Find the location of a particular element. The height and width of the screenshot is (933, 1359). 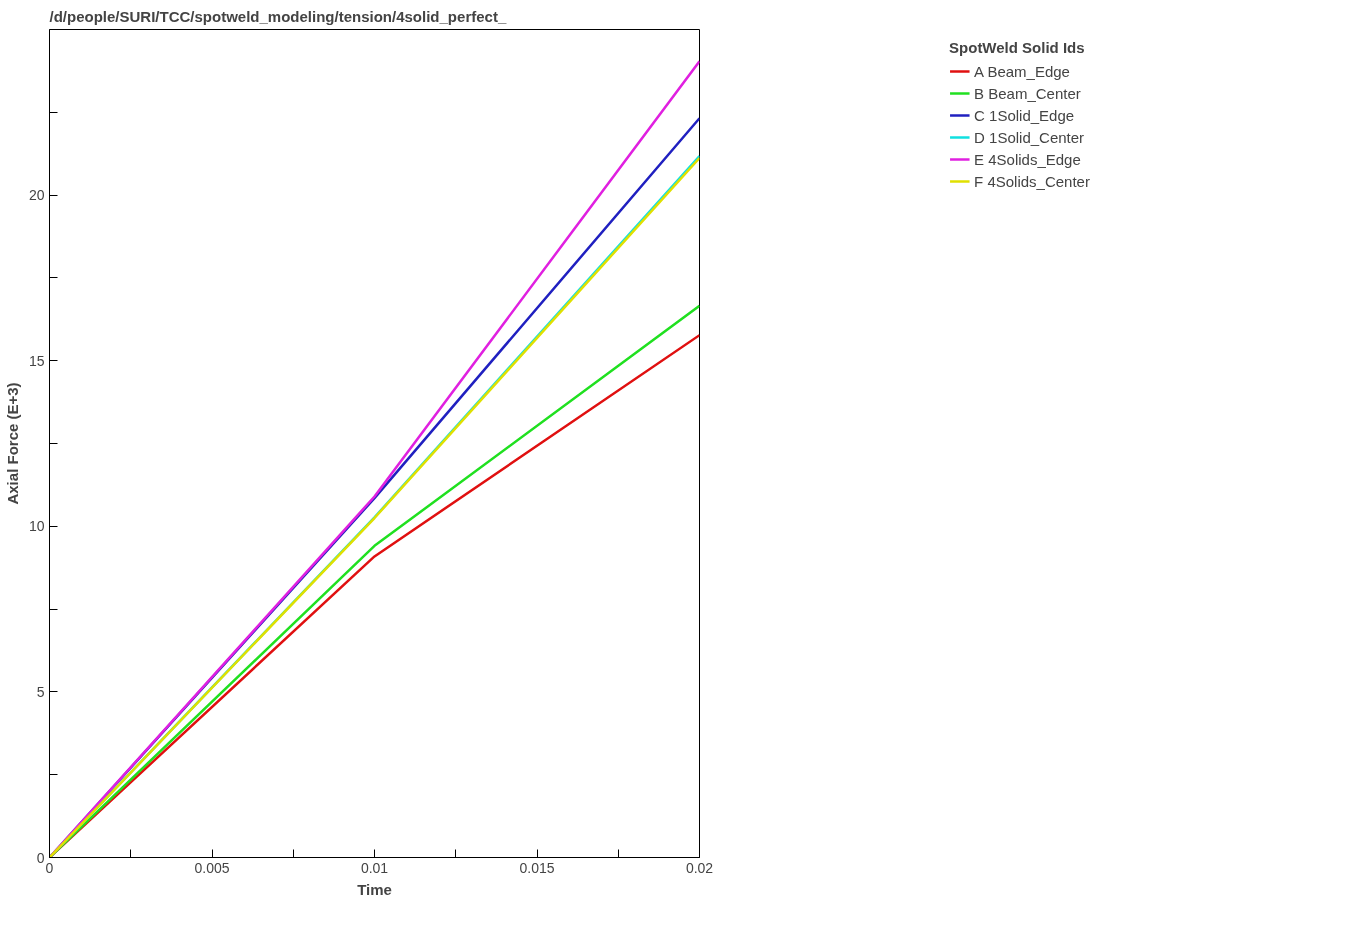

chart-title: /d/people/SURI/TCC/spotweld_modeling/tension/4solid_perfect_ is located at coordinates (278, 16).